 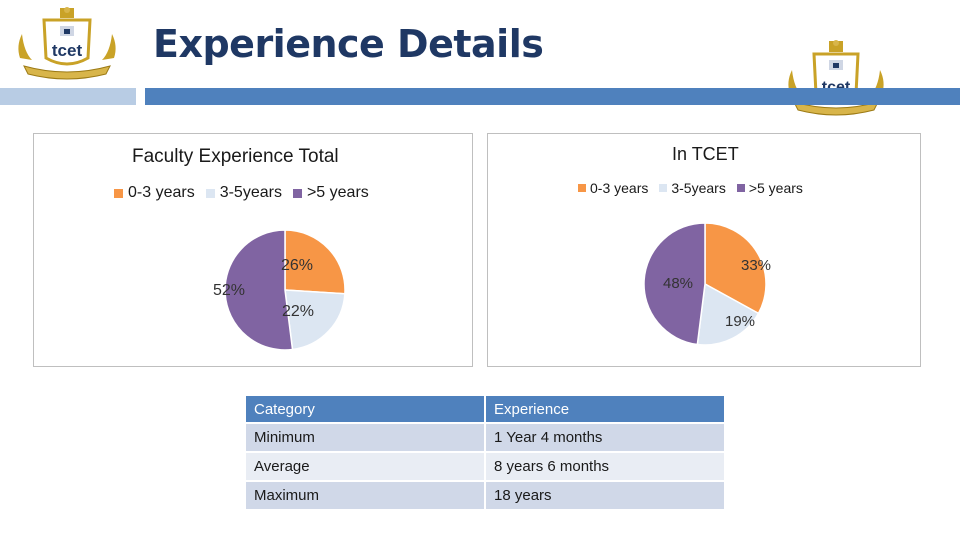 What do you see at coordinates (678, 283) in the screenshot?
I see `data-label-slice-over-5-years: 48%` at bounding box center [678, 283].